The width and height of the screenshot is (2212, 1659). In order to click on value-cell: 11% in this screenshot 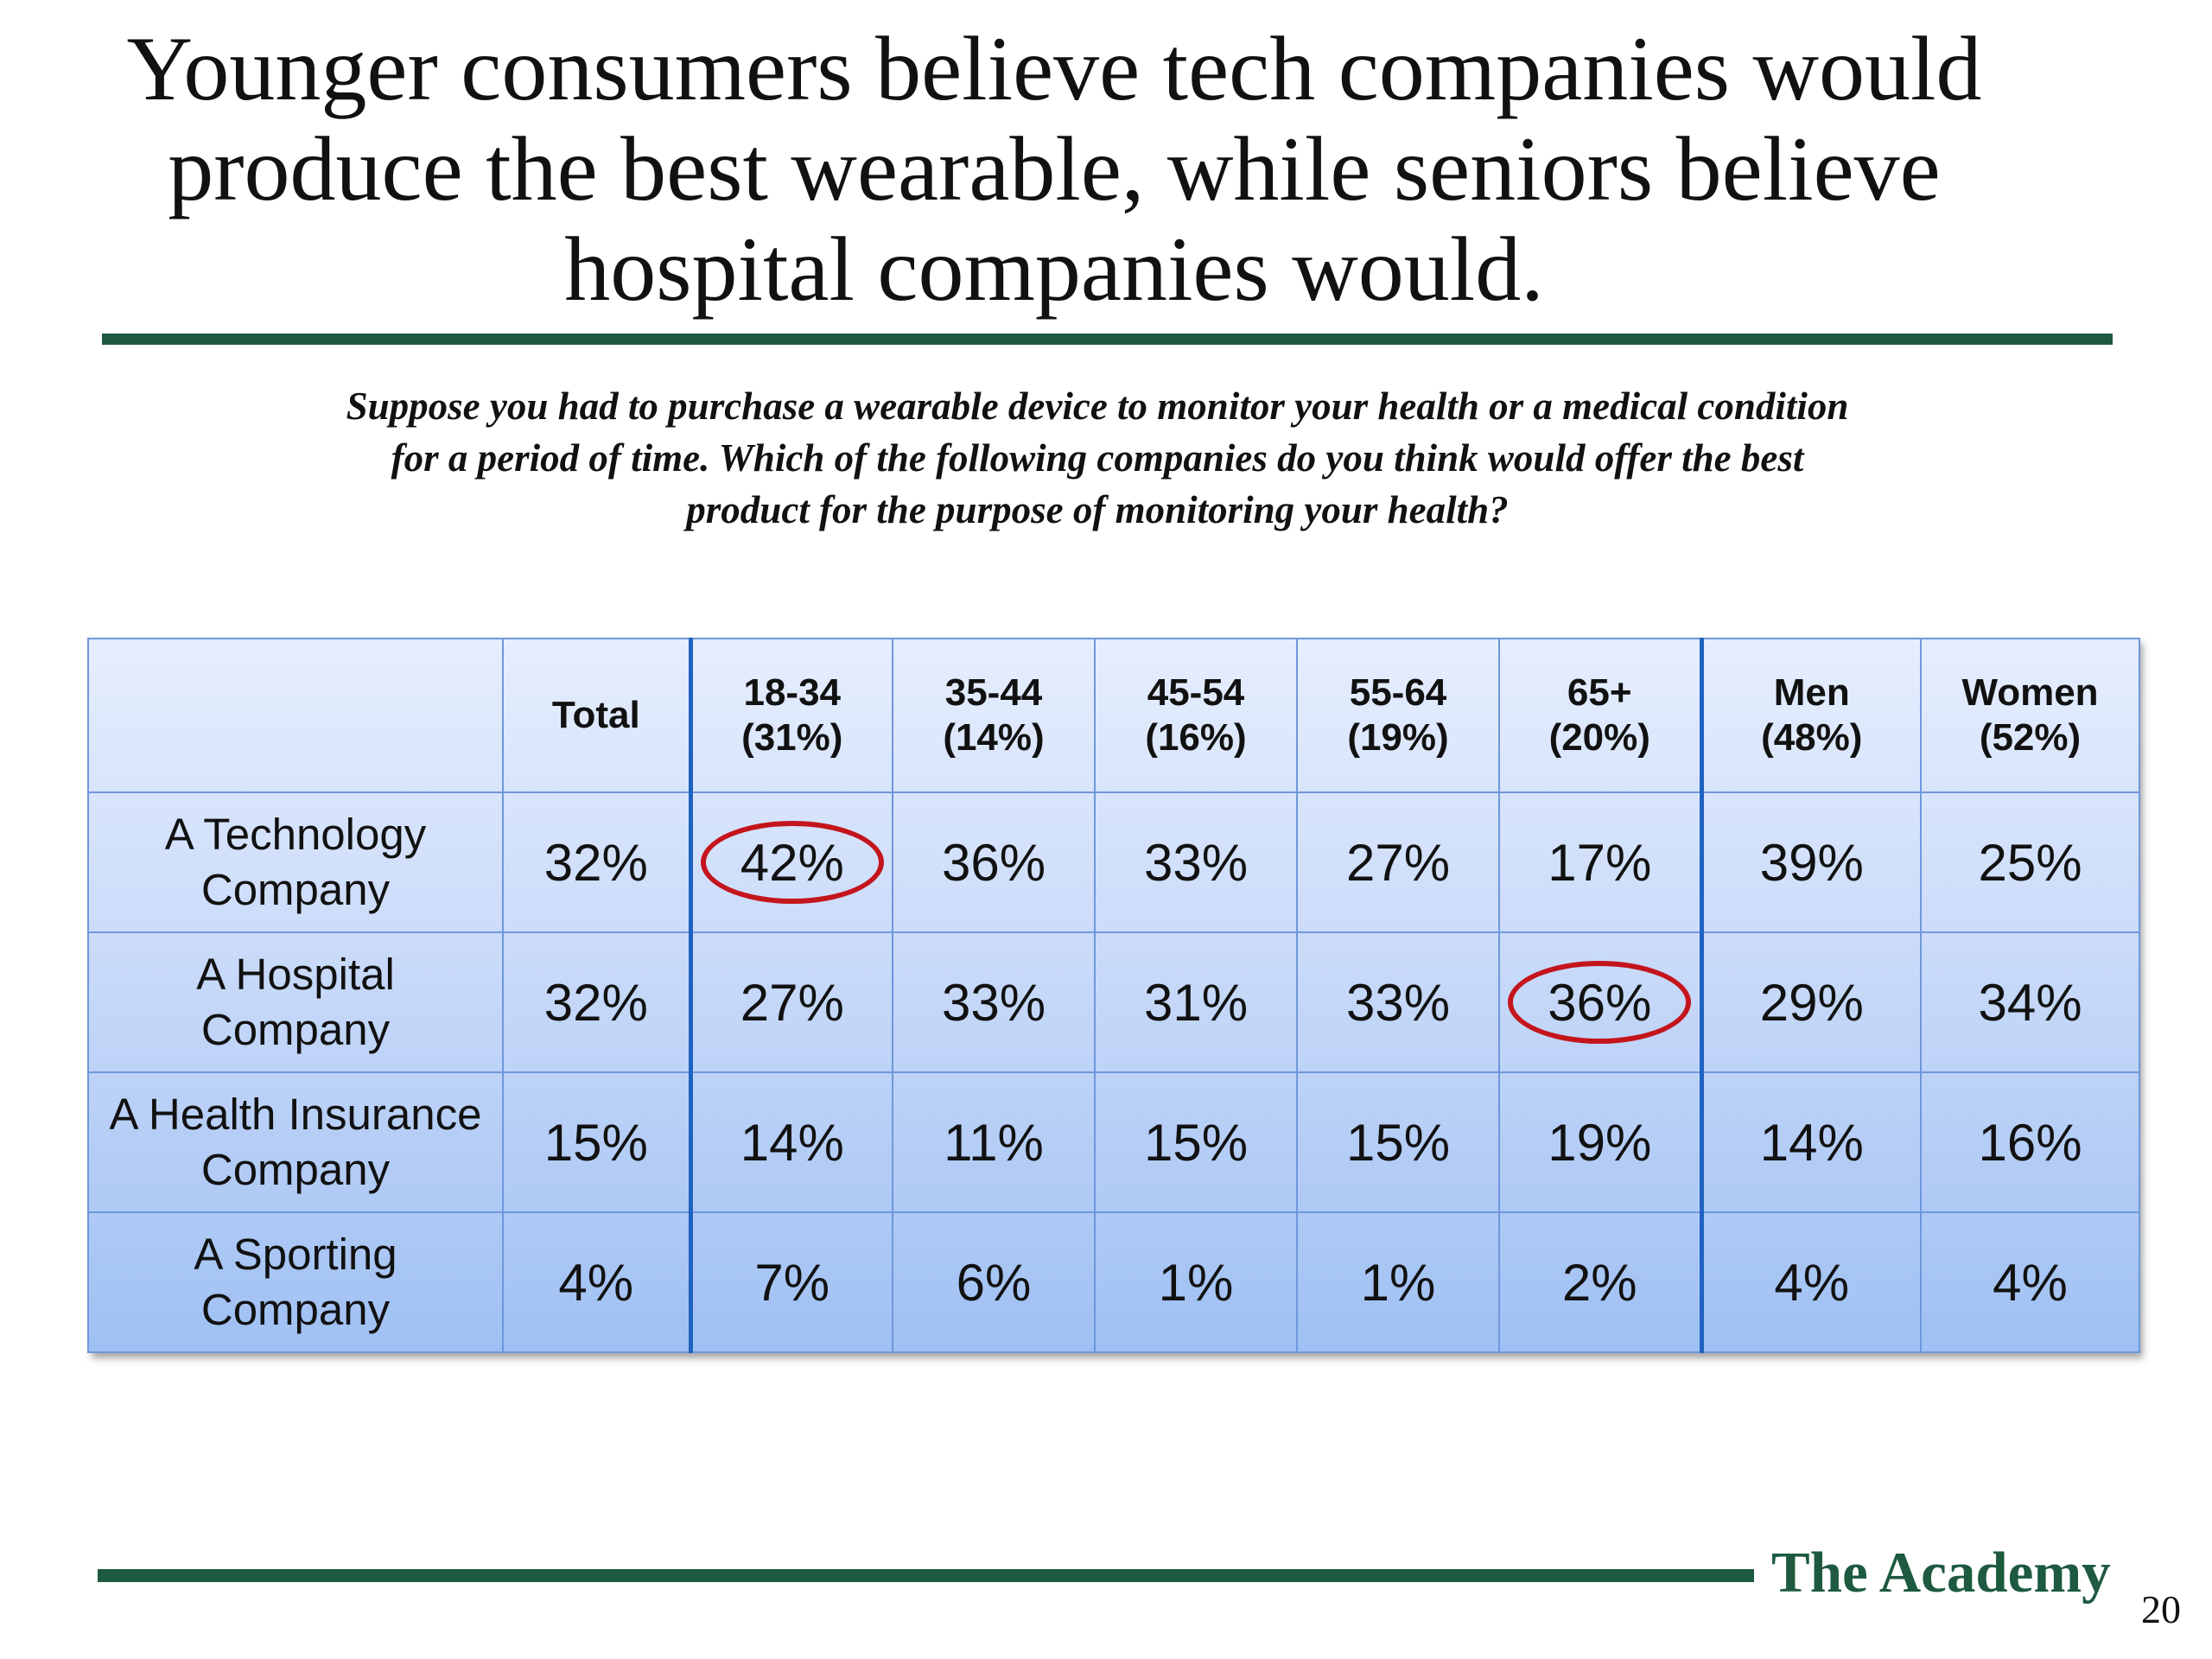, I will do `click(994, 1142)`.